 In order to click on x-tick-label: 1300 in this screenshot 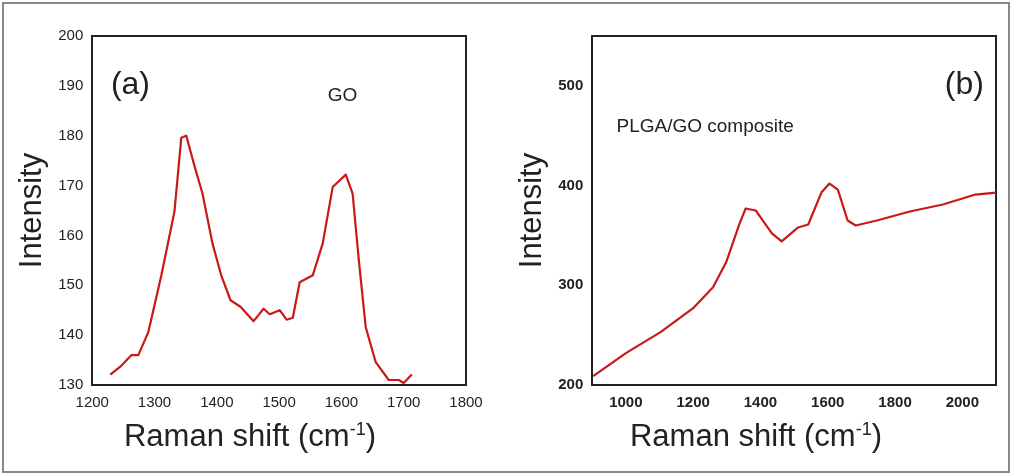, I will do `click(154, 402)`.